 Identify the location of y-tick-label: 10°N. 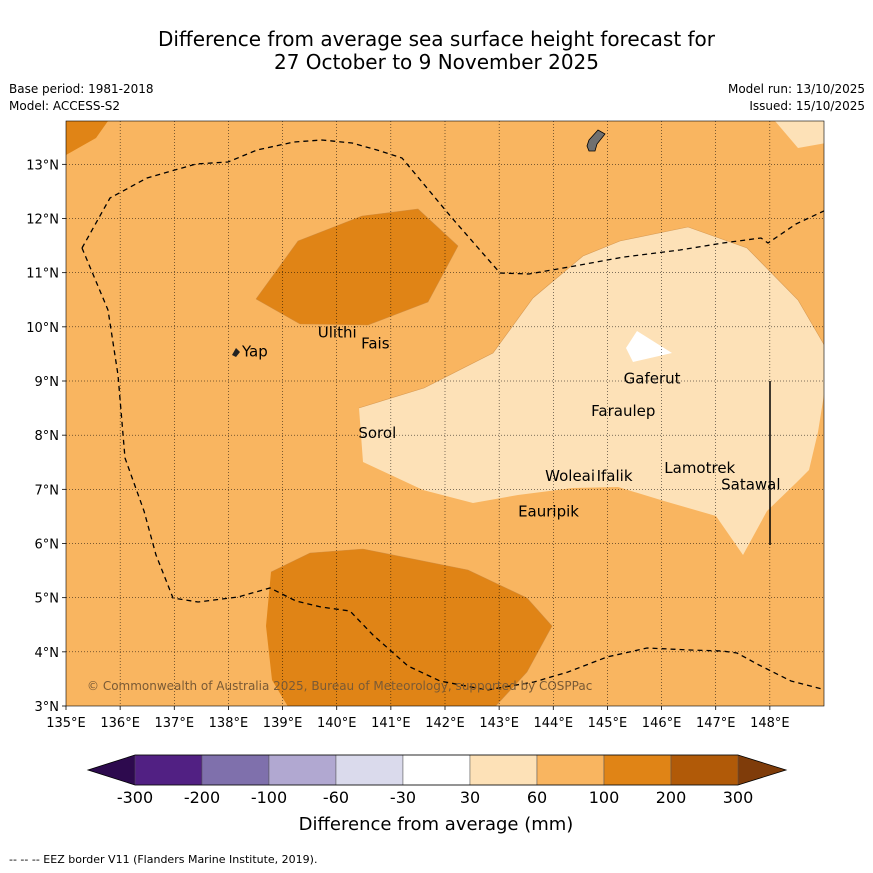
(42, 328).